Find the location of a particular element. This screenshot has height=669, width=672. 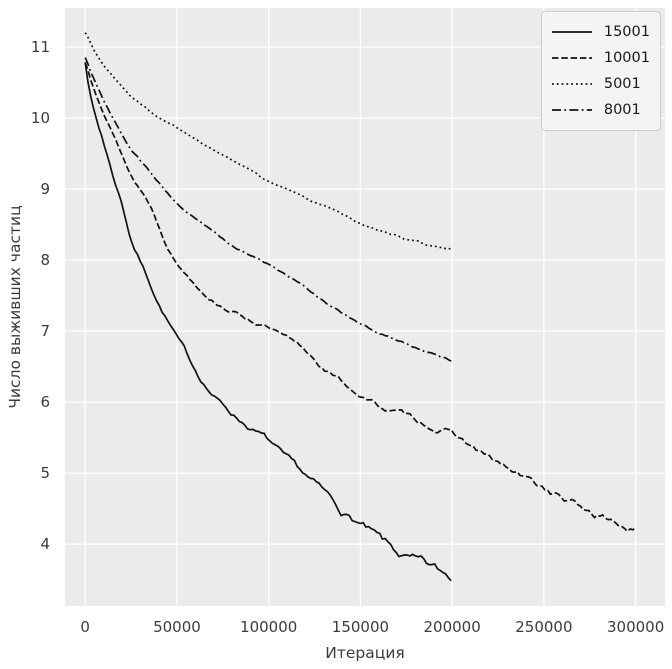

x-tick-label: 0 is located at coordinates (85, 627).